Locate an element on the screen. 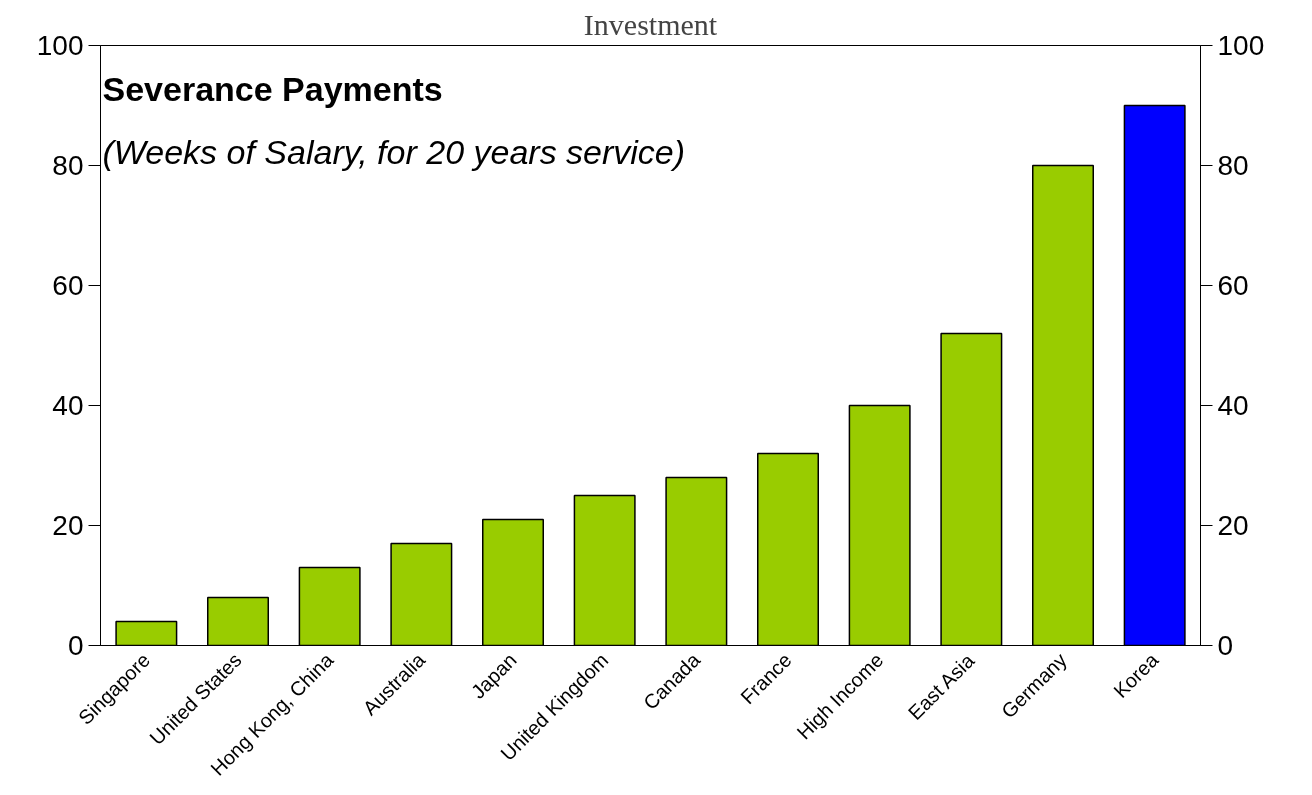  y2-tick-label: 60 is located at coordinates (1233, 285).